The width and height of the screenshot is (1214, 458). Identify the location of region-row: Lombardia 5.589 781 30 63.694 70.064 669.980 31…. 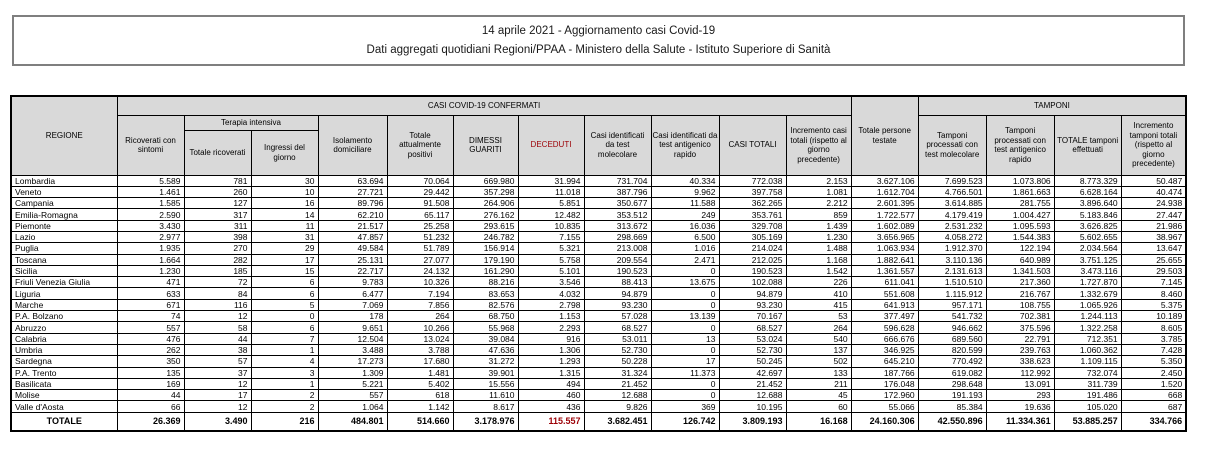
(598, 180).